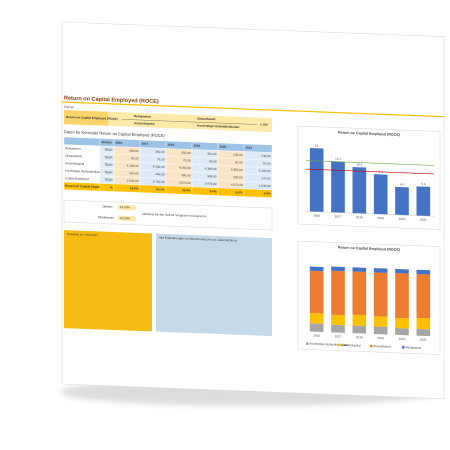 This screenshot has width=450, height=450. What do you see at coordinates (197, 146) in the screenshot?
I see `header-text: 2019` at bounding box center [197, 146].